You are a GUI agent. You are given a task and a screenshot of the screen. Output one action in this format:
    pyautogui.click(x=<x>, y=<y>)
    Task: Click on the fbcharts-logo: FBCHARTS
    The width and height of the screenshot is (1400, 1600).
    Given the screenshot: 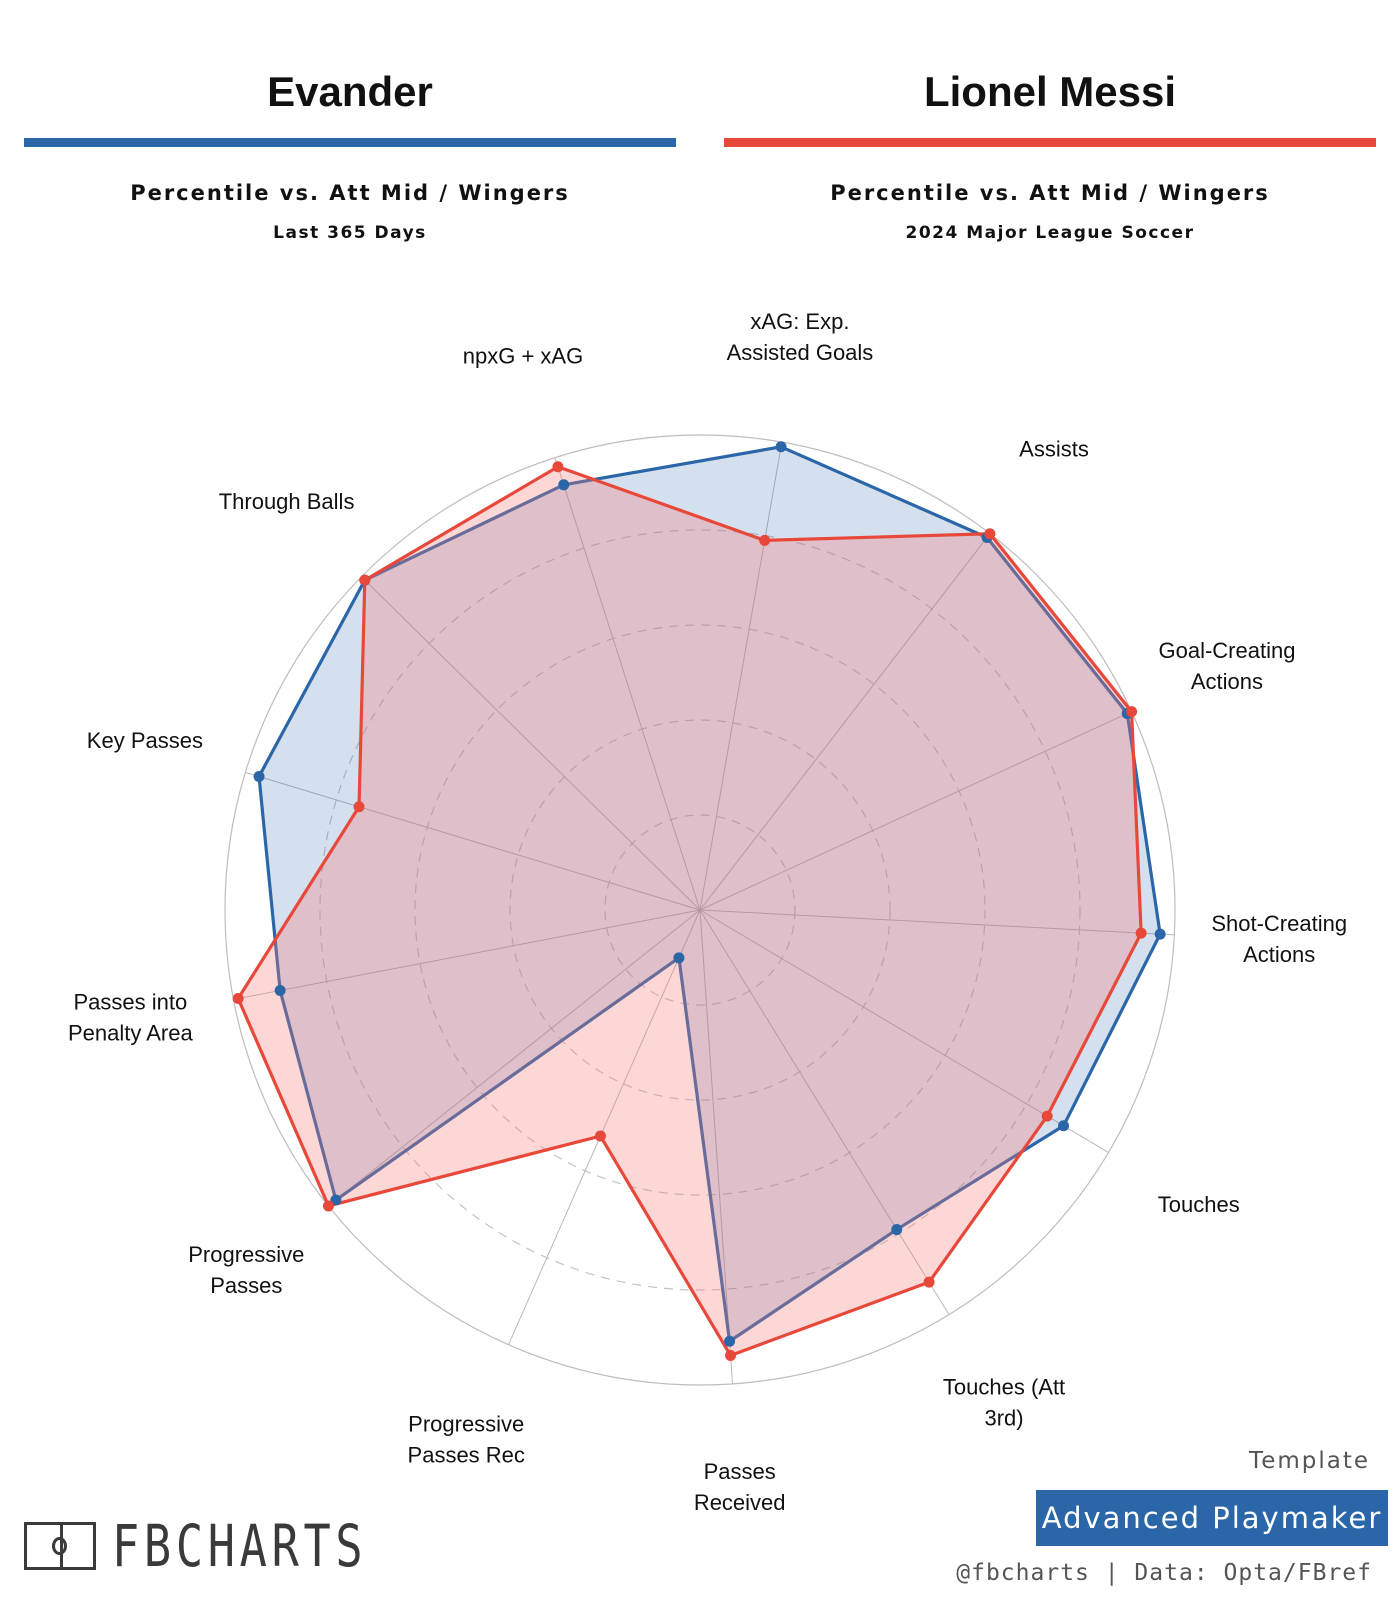 What is the action you would take?
    pyautogui.click(x=231, y=1546)
    